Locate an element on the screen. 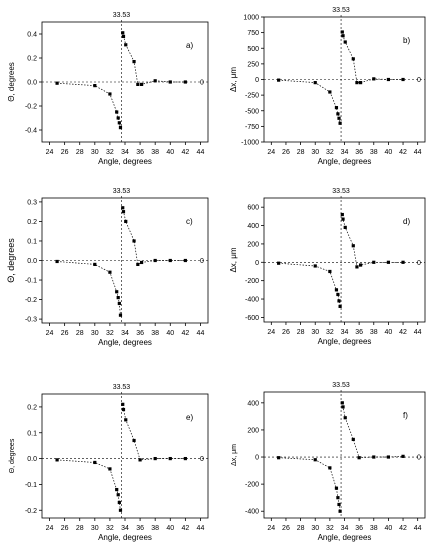 This screenshot has height=550, width=443. y-tick-label: -0.1 is located at coordinates (31, 485).